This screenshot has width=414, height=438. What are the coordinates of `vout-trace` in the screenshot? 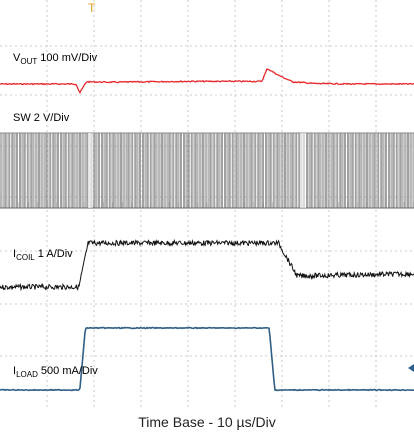 It's located at (207, 81).